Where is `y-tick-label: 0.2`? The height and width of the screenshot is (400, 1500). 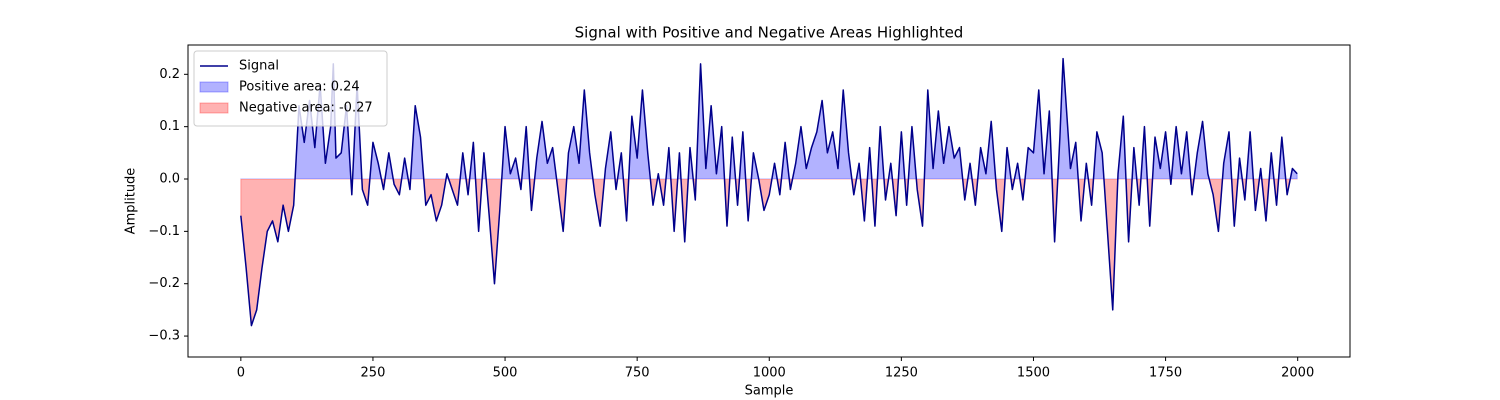 y-tick-label: 0.2 is located at coordinates (169, 74).